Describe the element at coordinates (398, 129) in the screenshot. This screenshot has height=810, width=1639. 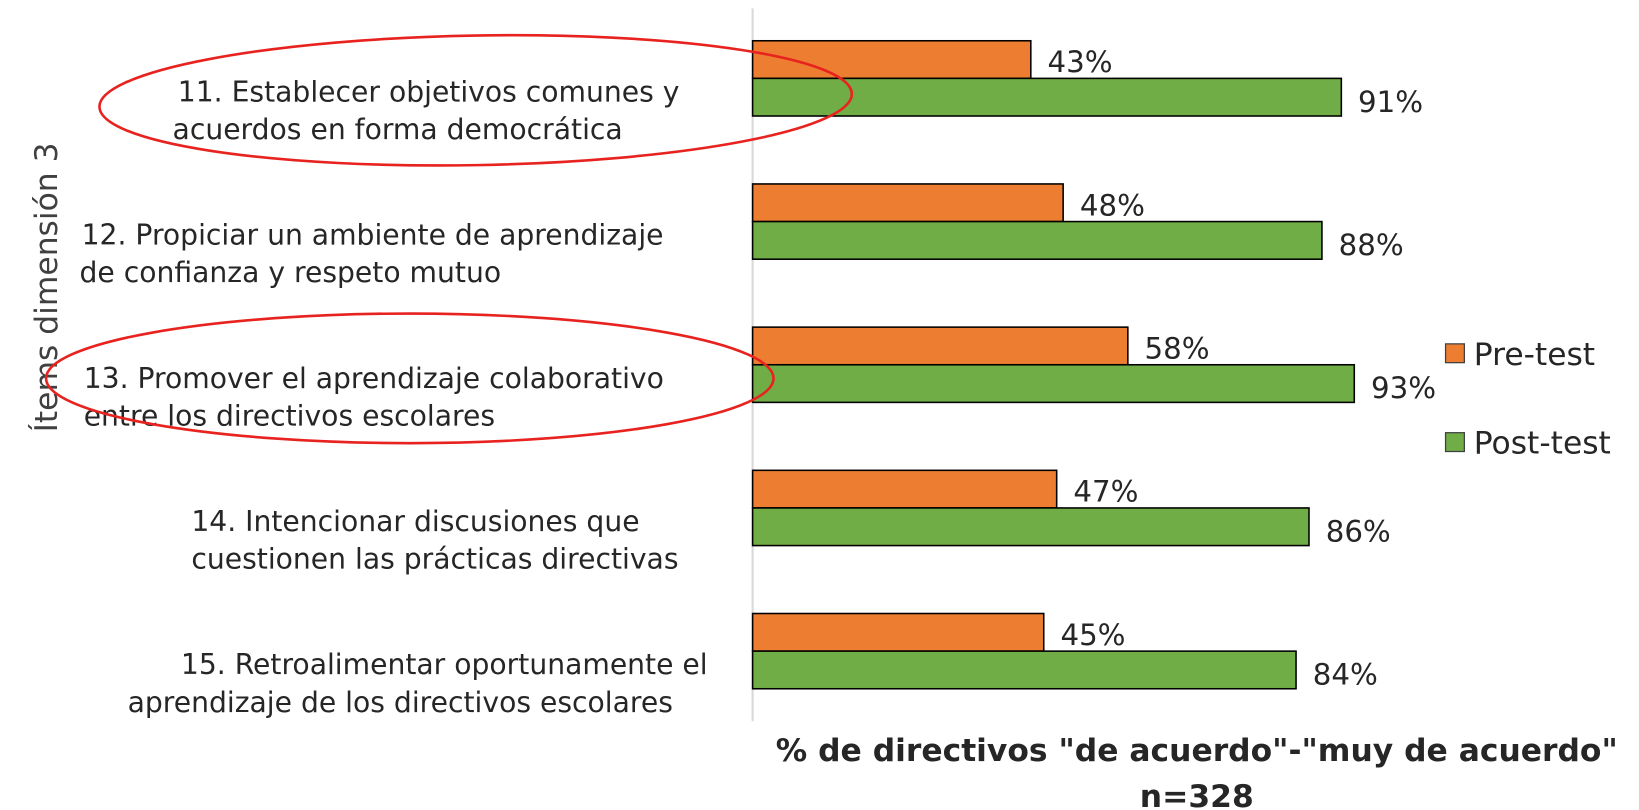
I see `y-tick-label: acuerdos en forma democrática` at that location.